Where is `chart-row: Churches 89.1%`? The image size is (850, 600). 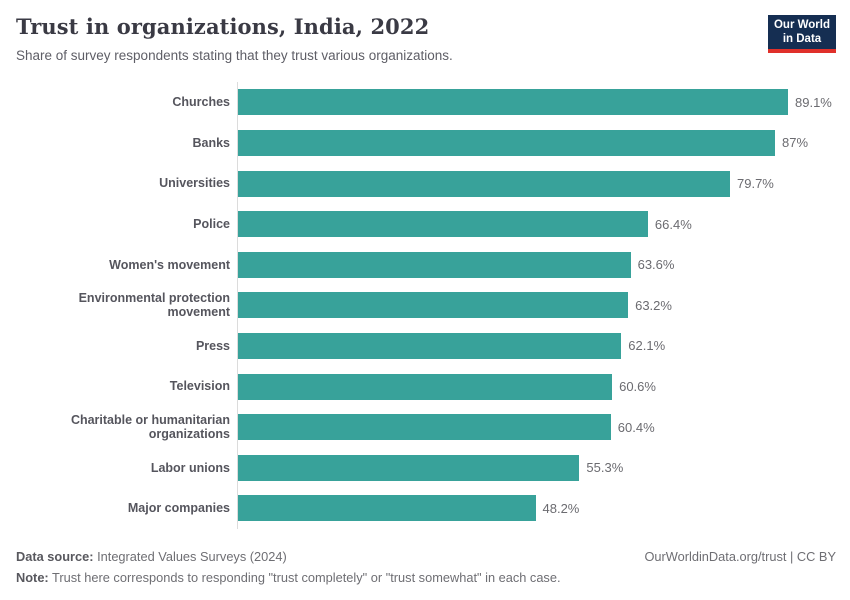
chart-row: Churches 89.1% is located at coordinates (426, 102).